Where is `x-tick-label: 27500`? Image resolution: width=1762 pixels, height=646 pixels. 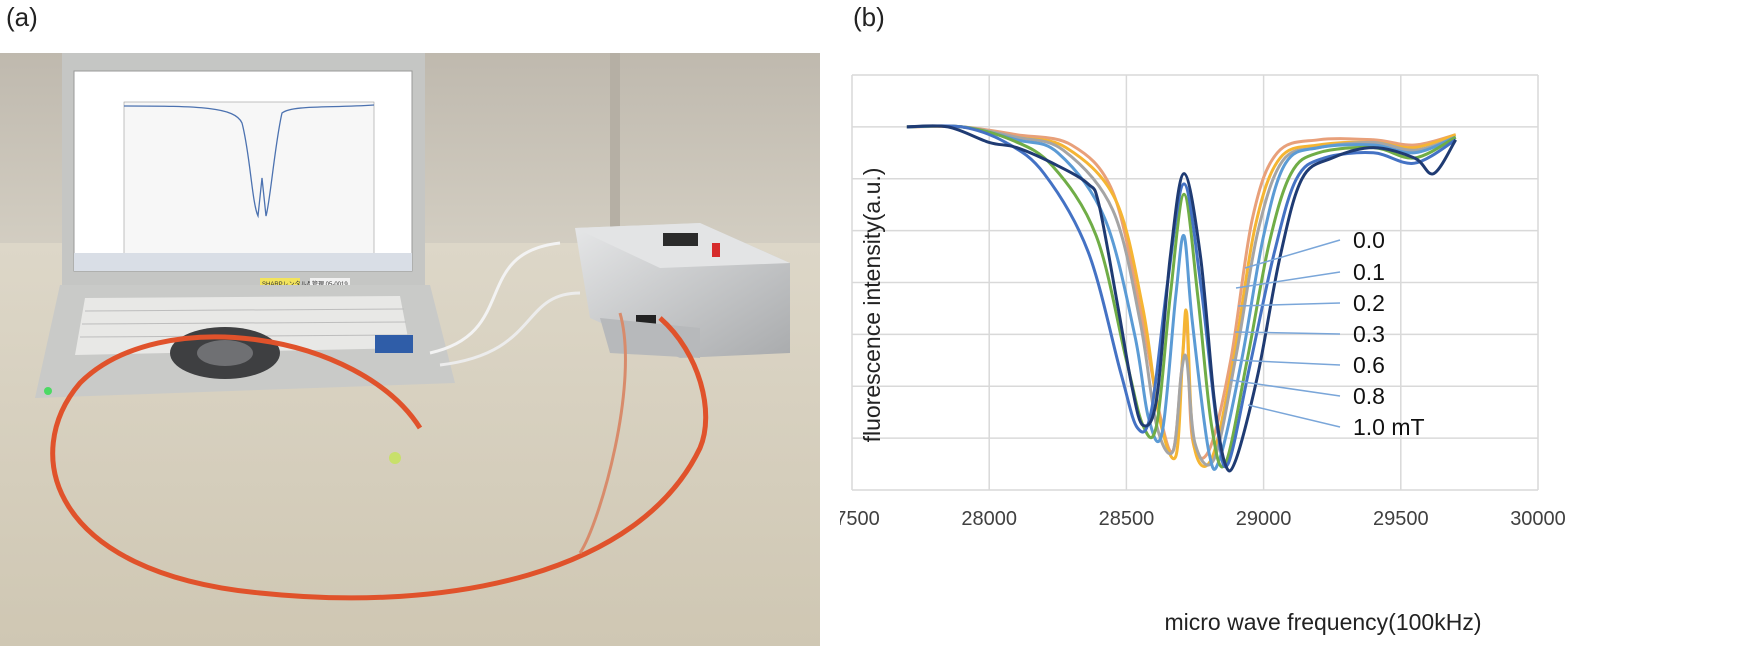
x-tick-label: 27500 is located at coordinates (860, 519).